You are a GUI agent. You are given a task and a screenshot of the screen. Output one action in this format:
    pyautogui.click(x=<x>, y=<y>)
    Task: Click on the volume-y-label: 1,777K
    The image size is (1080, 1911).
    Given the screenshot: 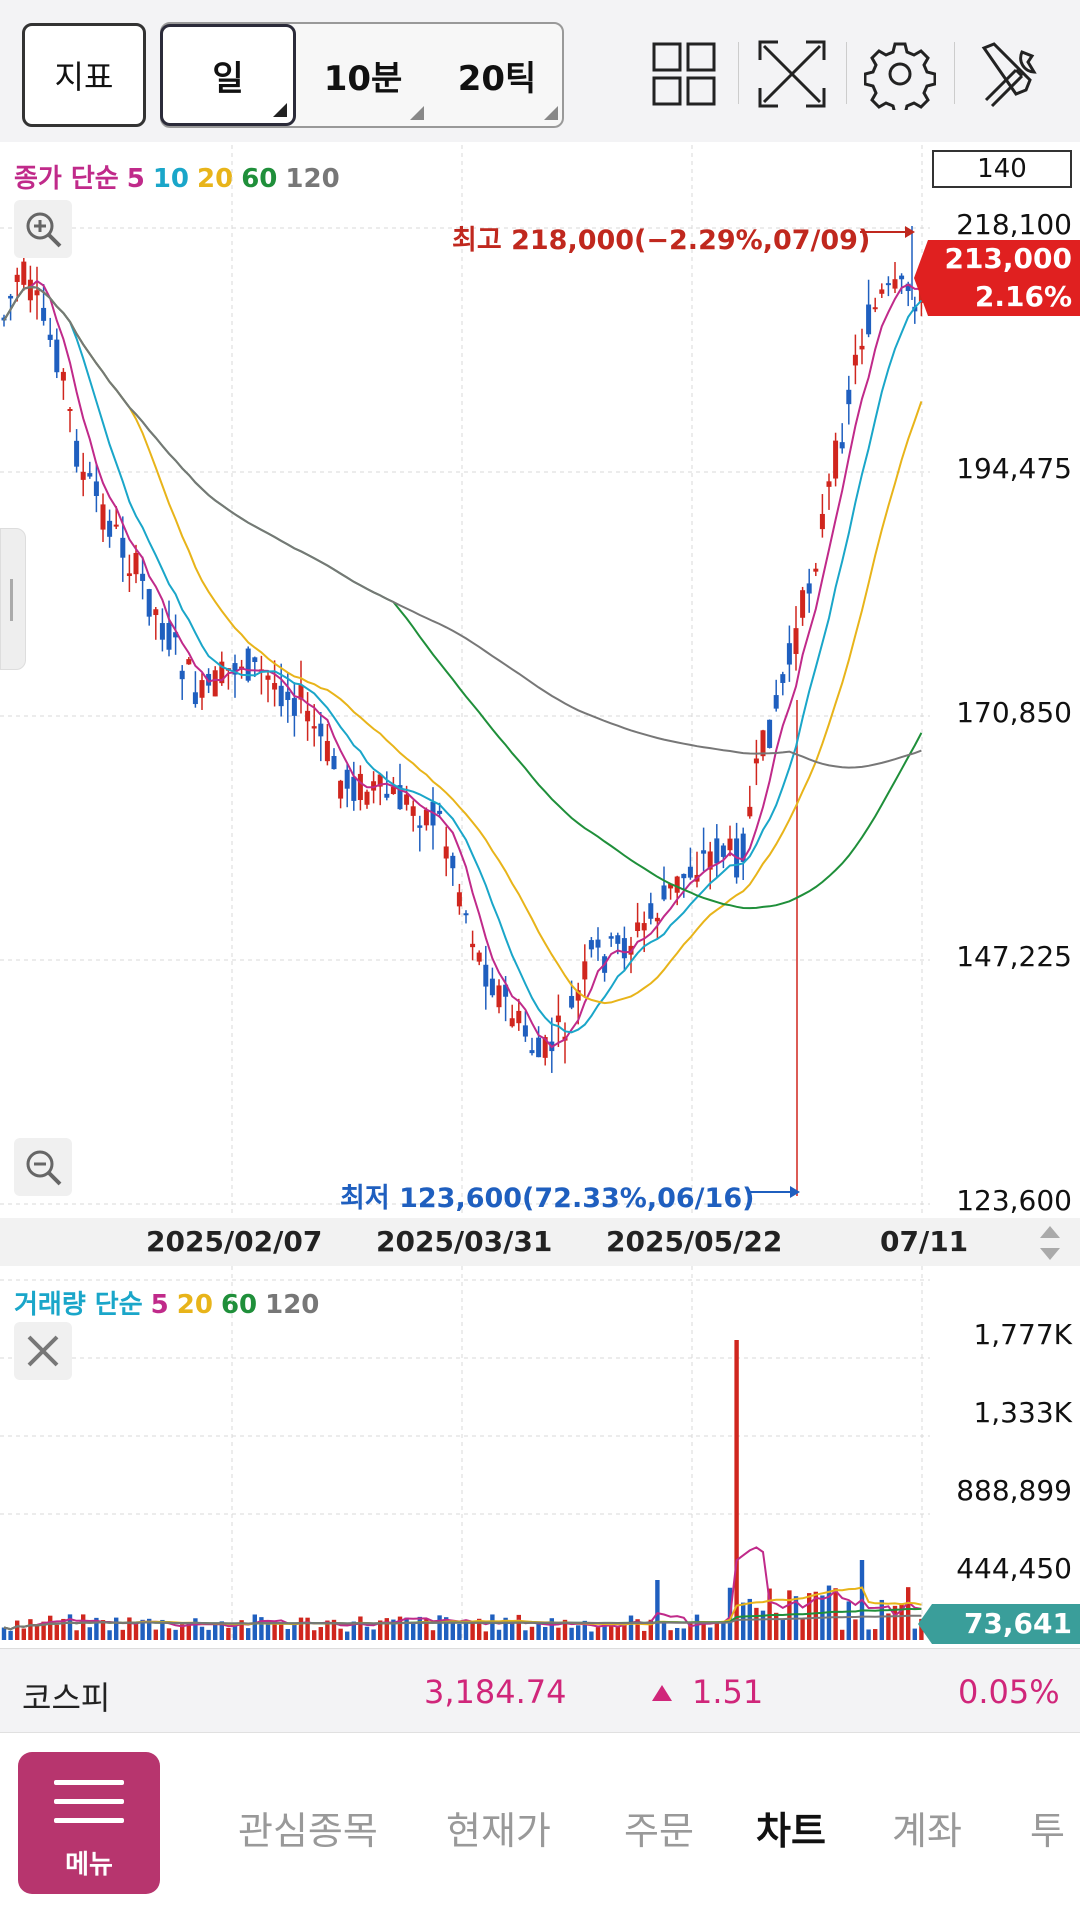 What is the action you would take?
    pyautogui.click(x=1022, y=1334)
    